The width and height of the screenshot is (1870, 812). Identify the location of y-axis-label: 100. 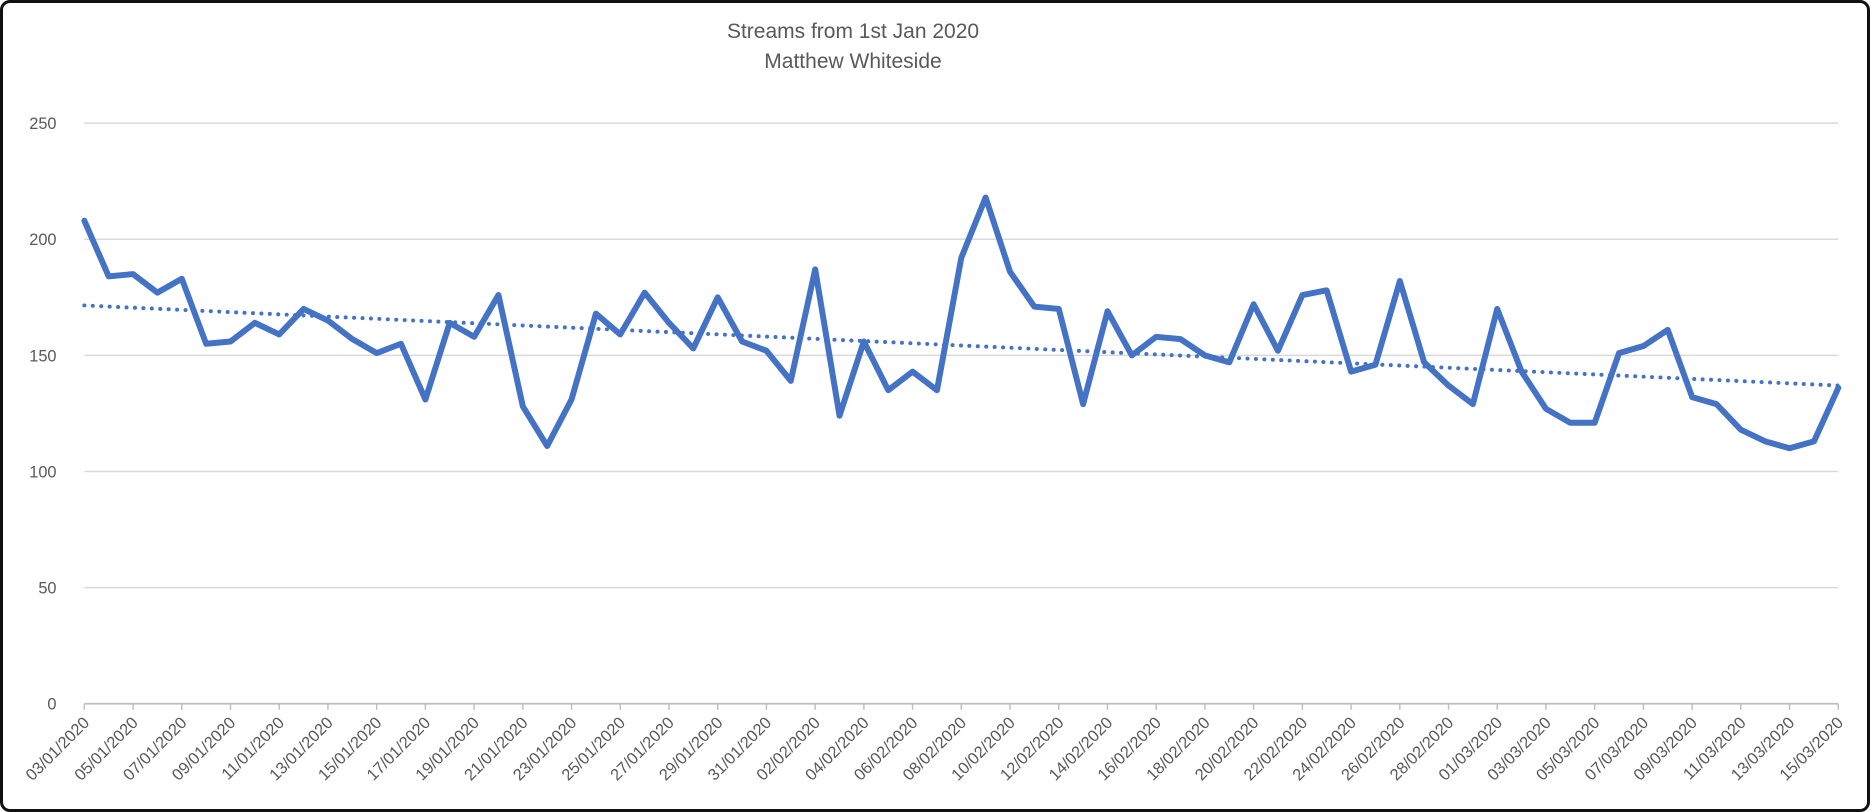
(42, 472).